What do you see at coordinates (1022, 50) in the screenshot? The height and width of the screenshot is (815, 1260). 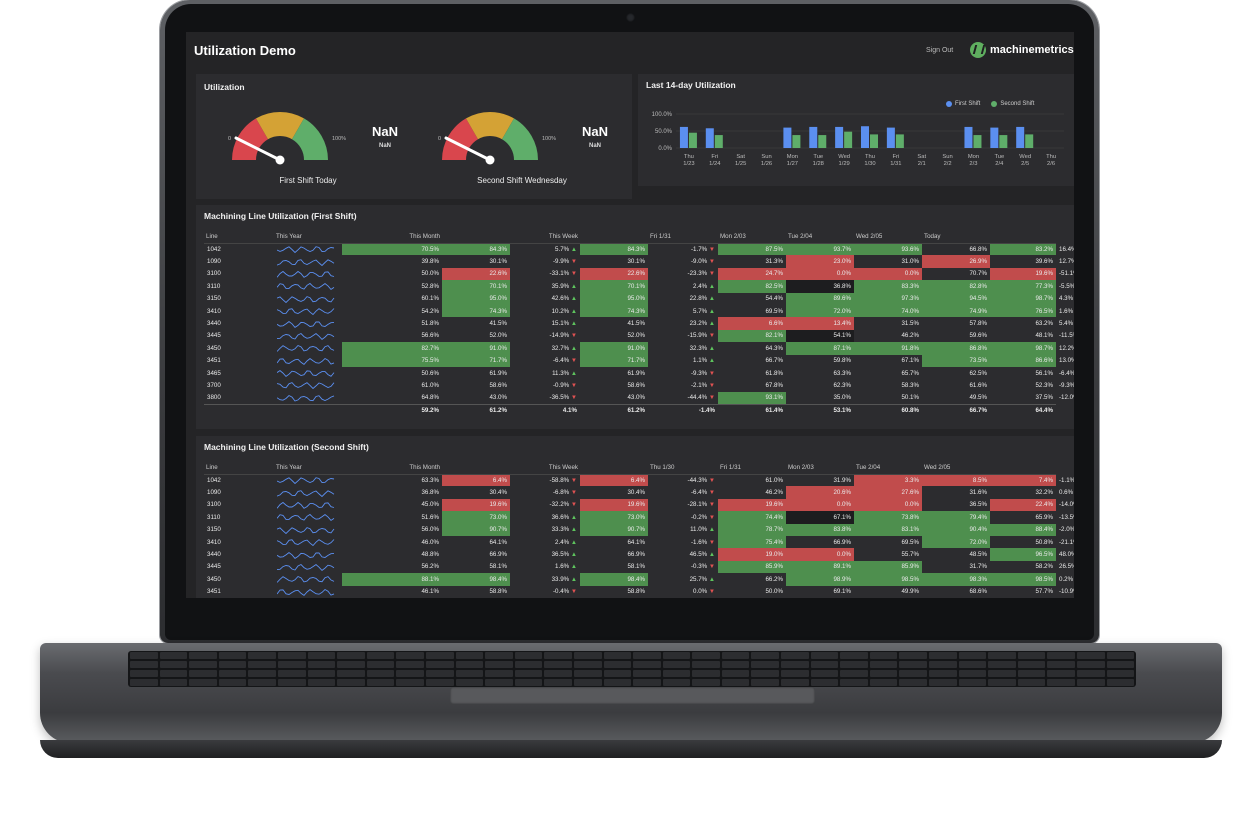 I see `brand-logo: machinemetrics` at bounding box center [1022, 50].